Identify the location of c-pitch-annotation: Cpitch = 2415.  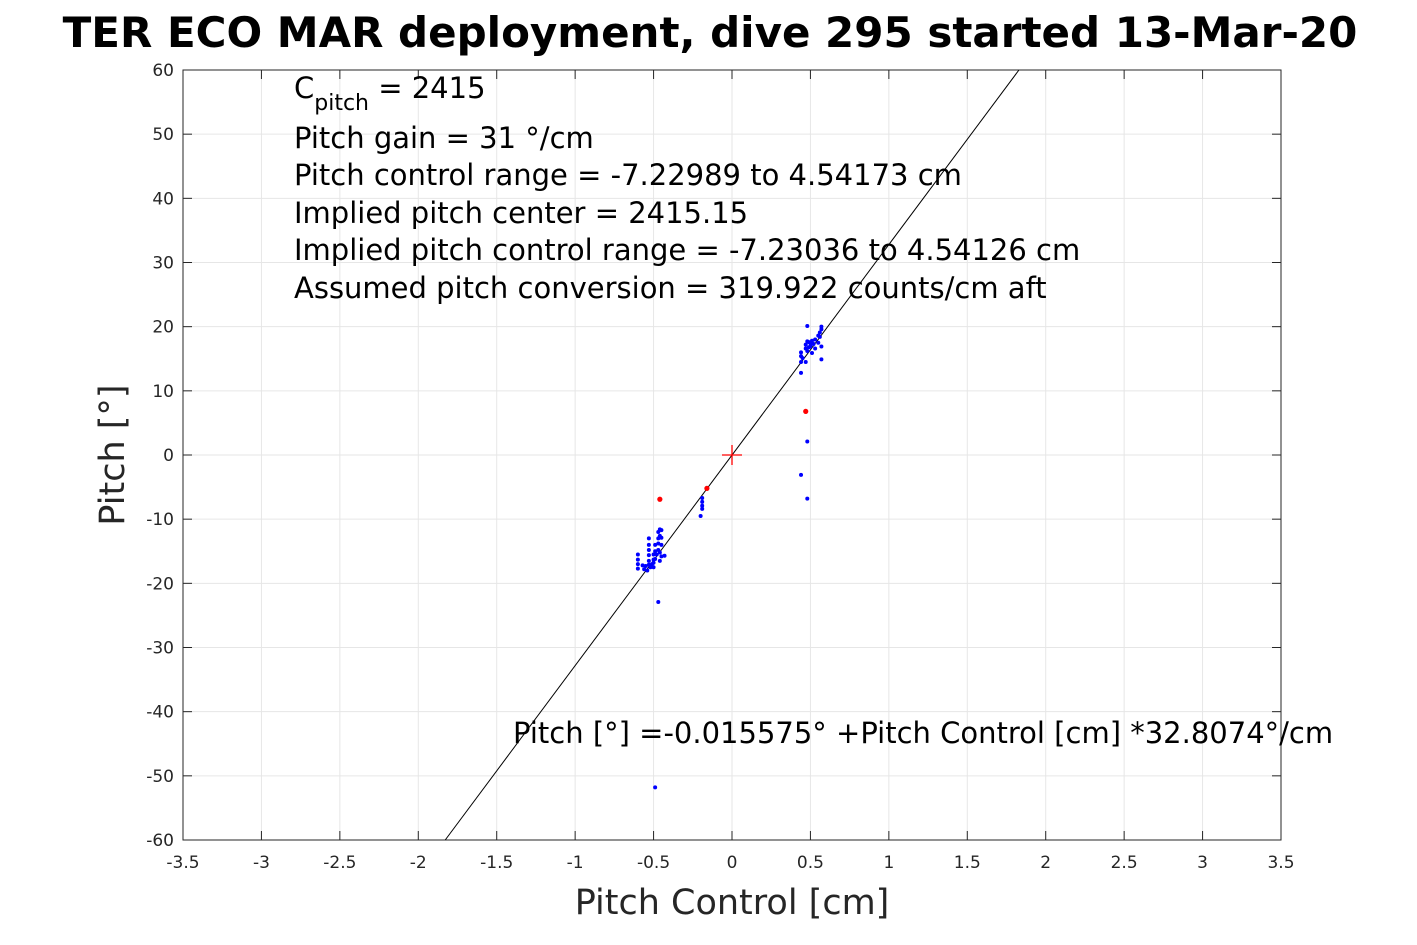
(390, 93).